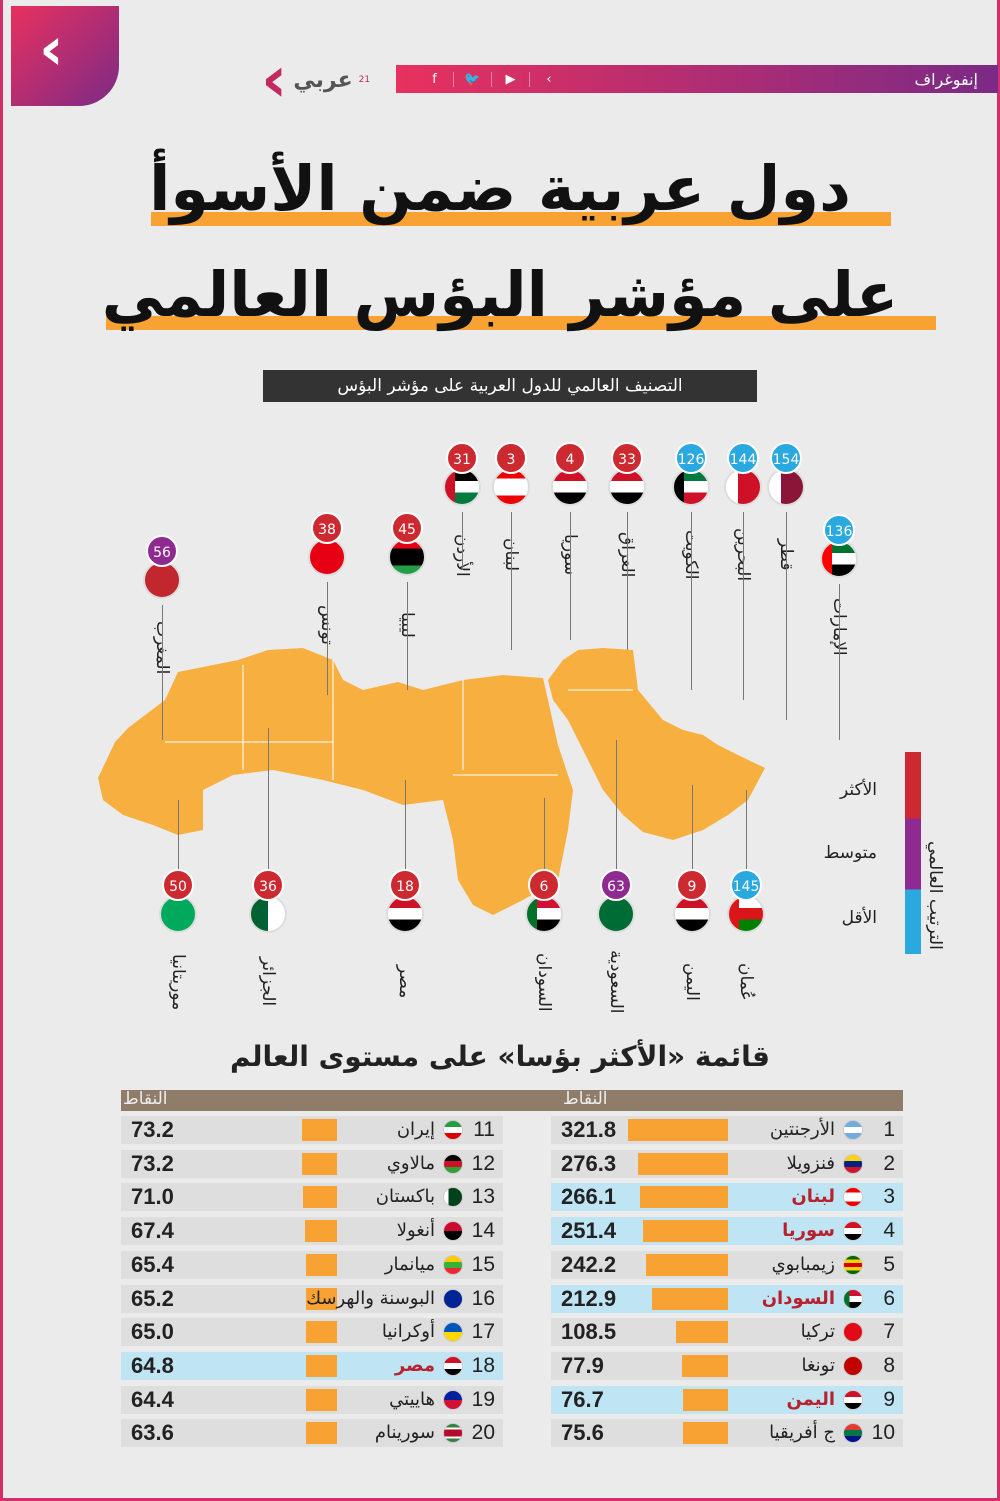 This screenshot has height=1501, width=1000. I want to click on map-pin: 56 المغرب, so click(162, 637).